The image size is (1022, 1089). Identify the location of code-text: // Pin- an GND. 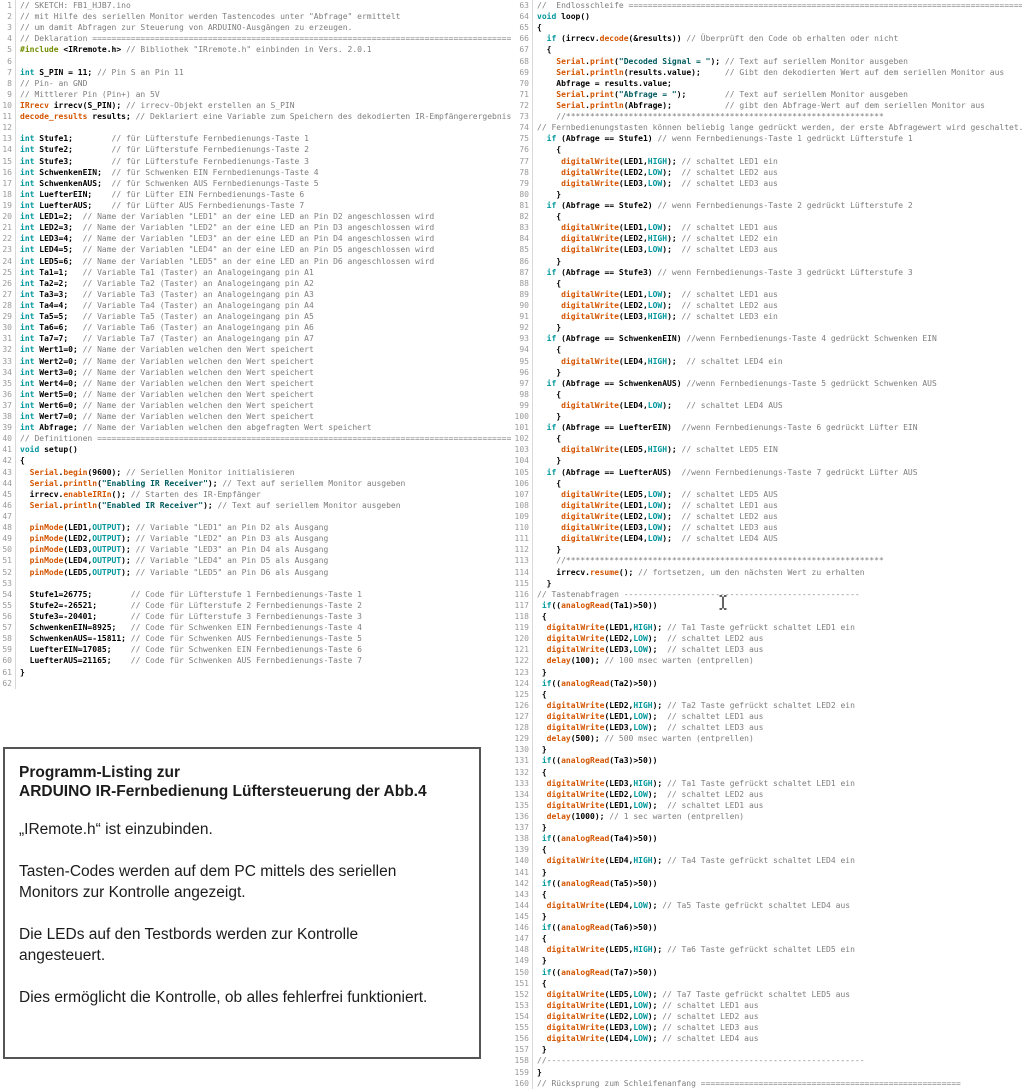
(54, 83).